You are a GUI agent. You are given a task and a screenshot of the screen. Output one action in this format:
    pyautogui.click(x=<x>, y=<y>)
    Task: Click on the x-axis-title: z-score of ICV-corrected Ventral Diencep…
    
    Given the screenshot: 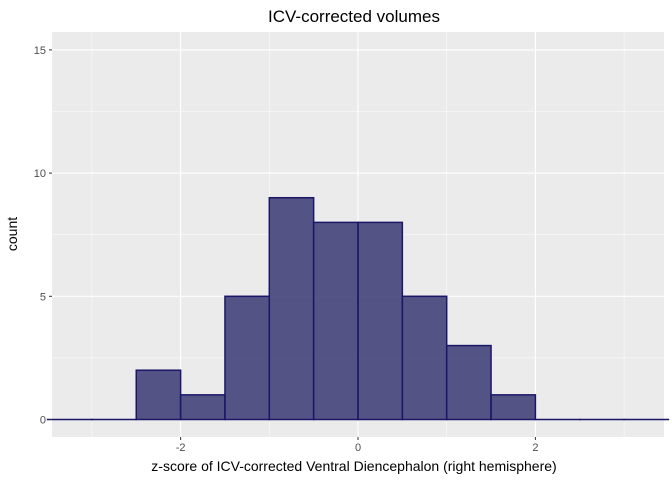 What is the action you would take?
    pyautogui.click(x=353, y=466)
    